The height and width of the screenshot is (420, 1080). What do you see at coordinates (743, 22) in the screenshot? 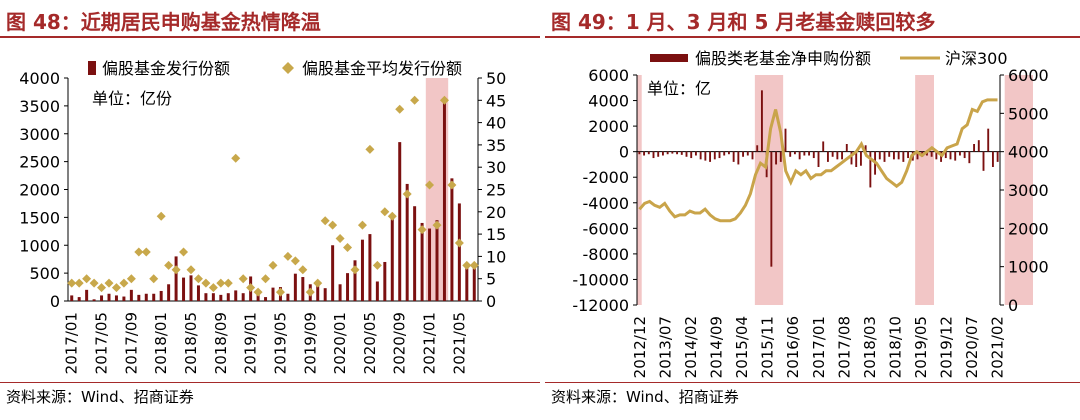
I see `figure-49-title: 图 49：1 月、3 月和 5 月老基金赎回较多` at bounding box center [743, 22].